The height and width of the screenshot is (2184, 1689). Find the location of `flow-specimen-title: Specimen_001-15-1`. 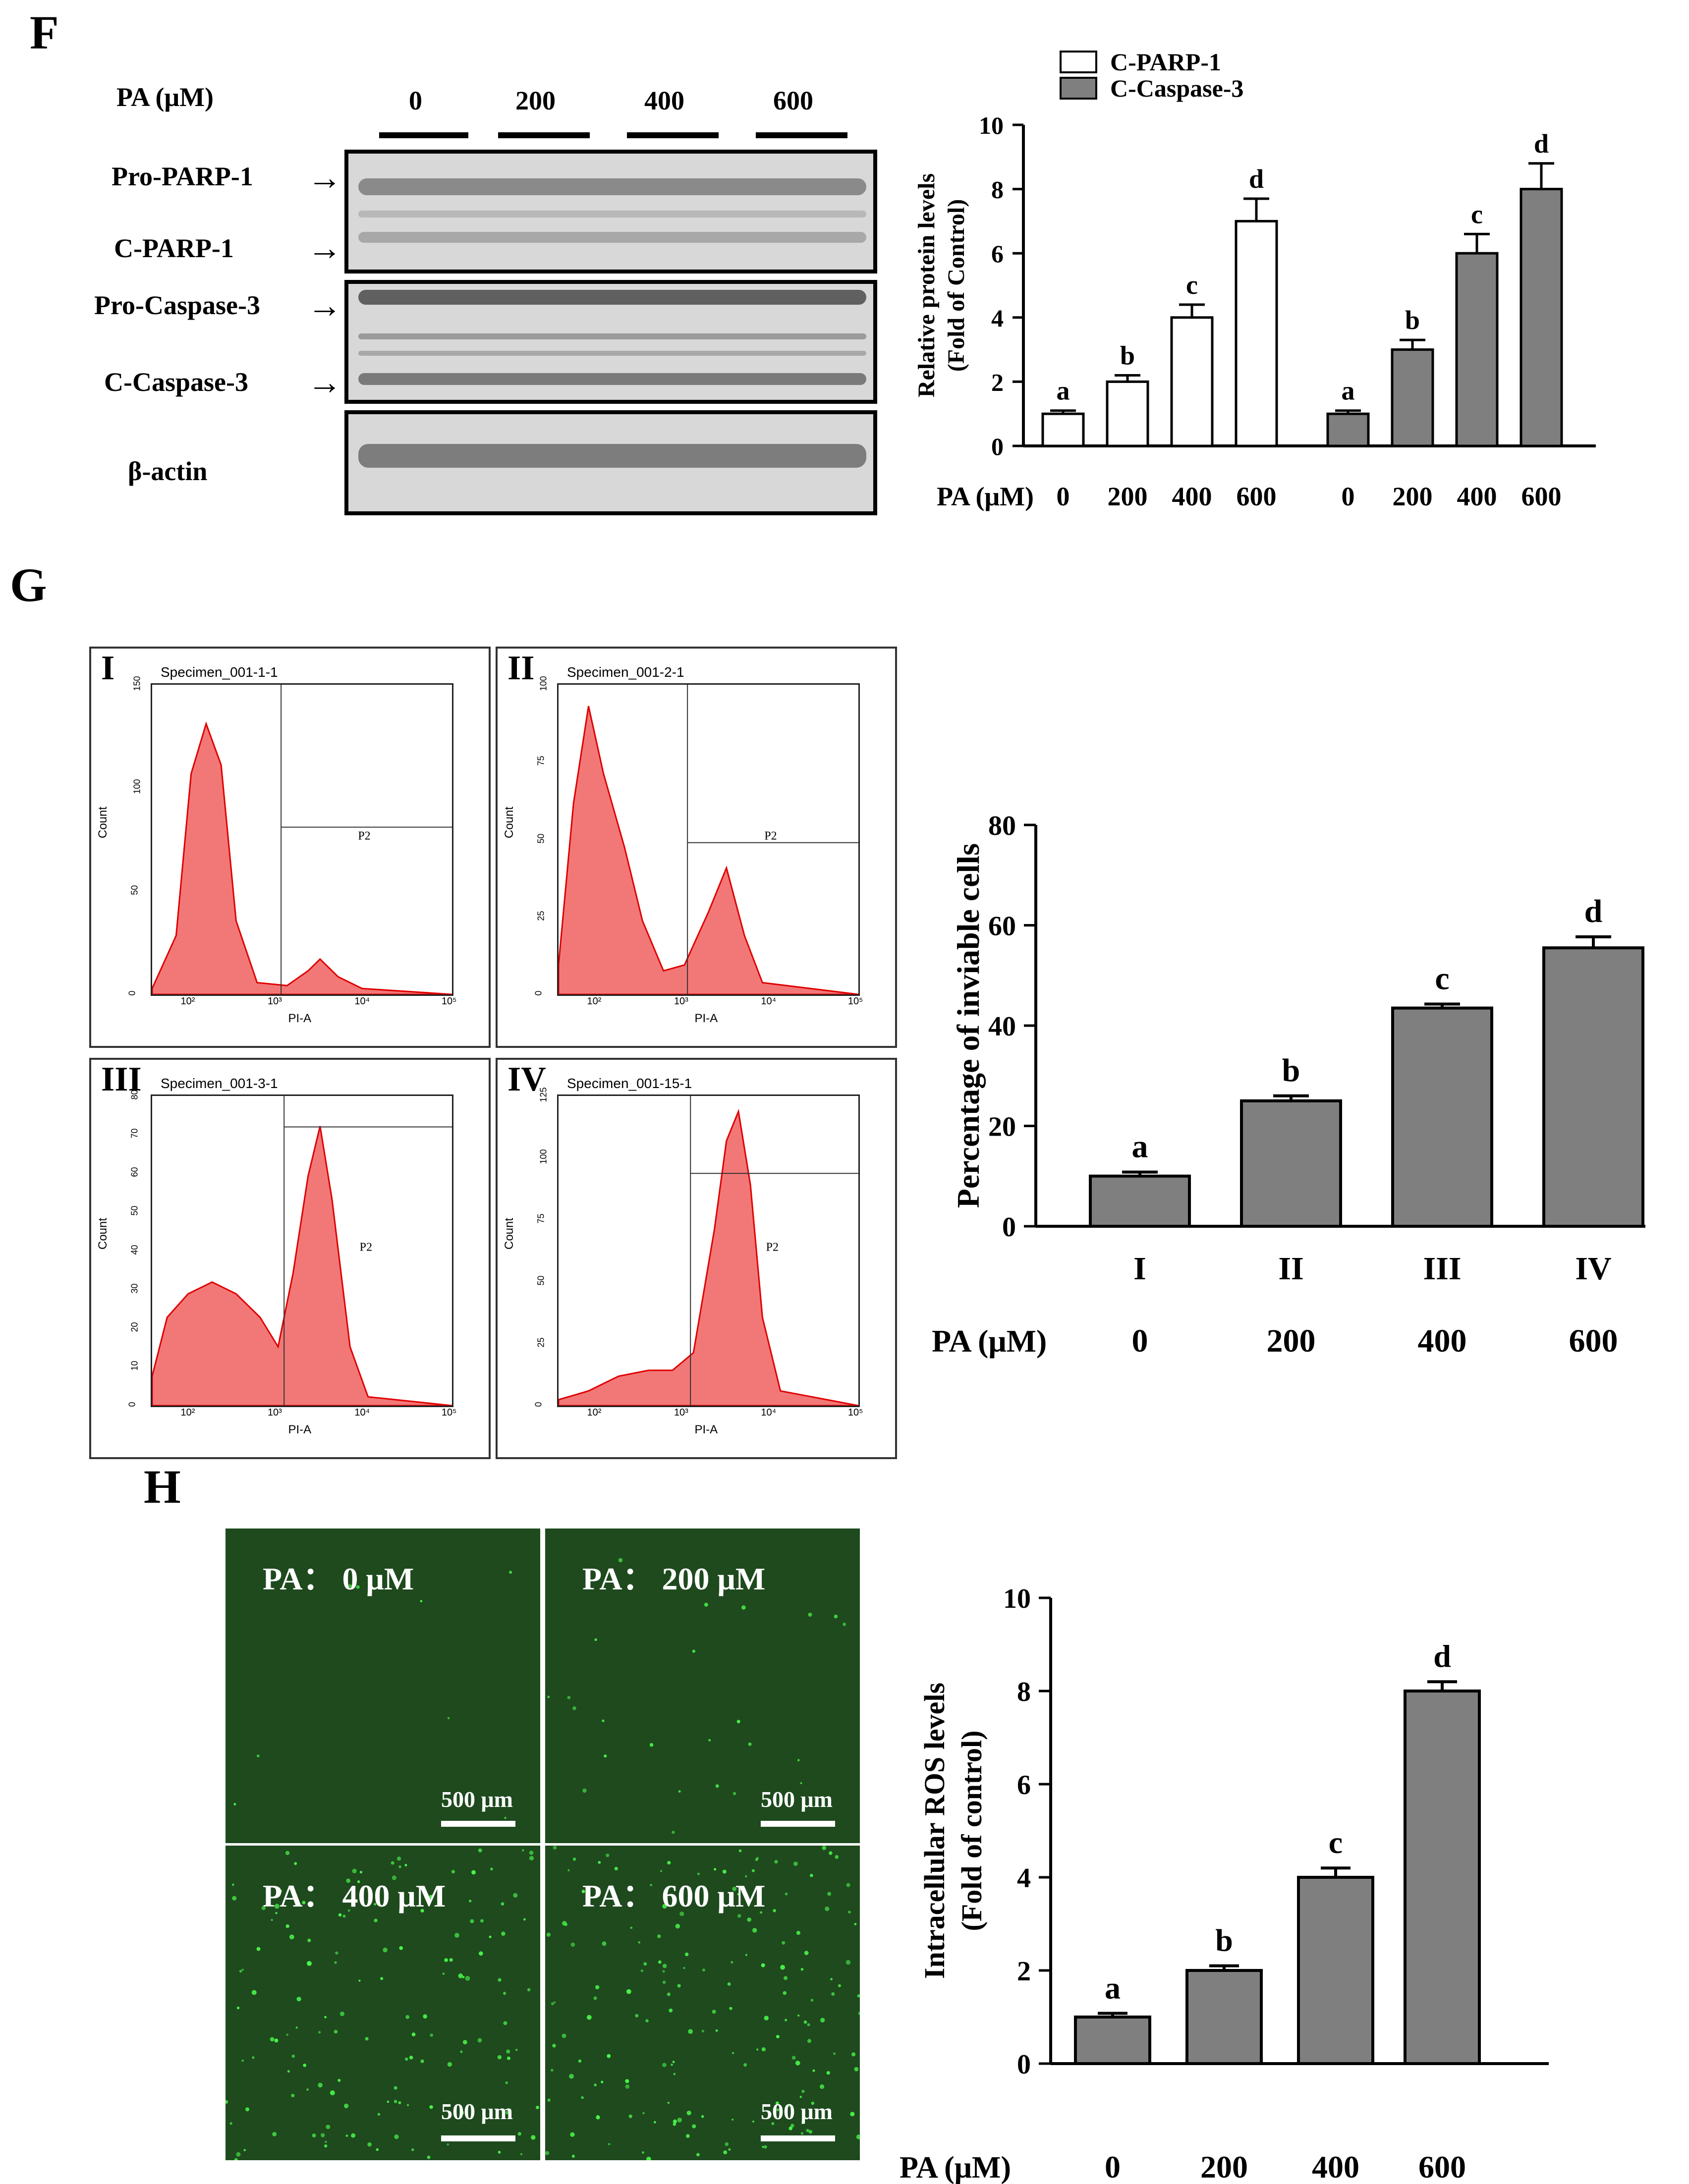

flow-specimen-title: Specimen_001-15-1 is located at coordinates (629, 1083).